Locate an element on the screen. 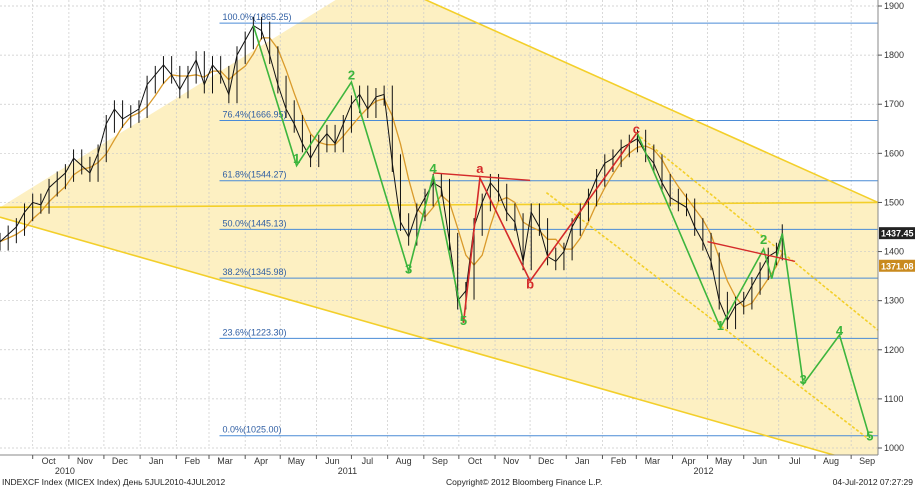  y-tick-label: 1700 is located at coordinates (894, 104).